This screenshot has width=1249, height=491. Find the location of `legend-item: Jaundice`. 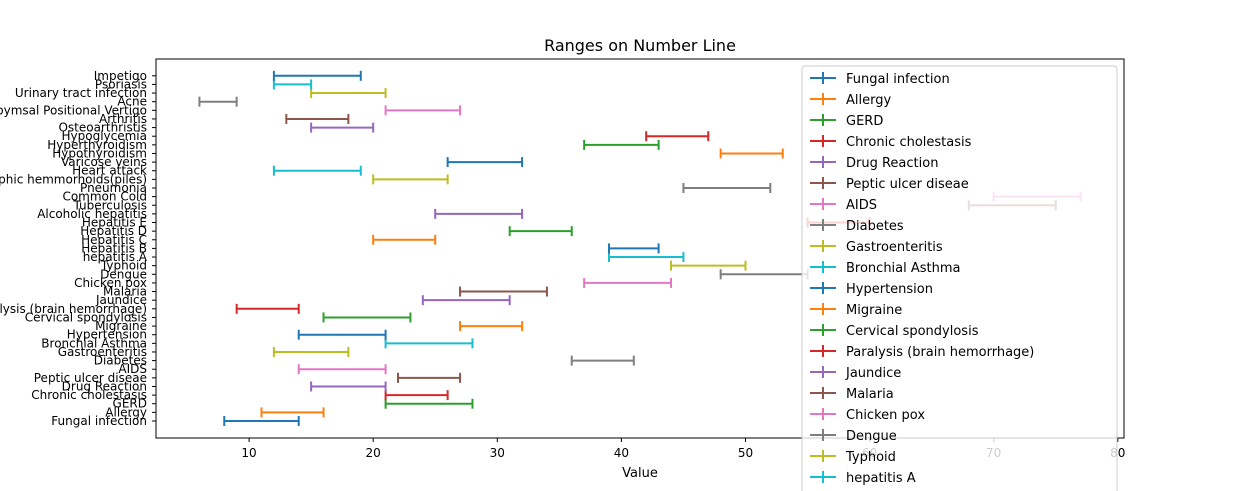

legend-item: Jaundice is located at coordinates (855, 373).